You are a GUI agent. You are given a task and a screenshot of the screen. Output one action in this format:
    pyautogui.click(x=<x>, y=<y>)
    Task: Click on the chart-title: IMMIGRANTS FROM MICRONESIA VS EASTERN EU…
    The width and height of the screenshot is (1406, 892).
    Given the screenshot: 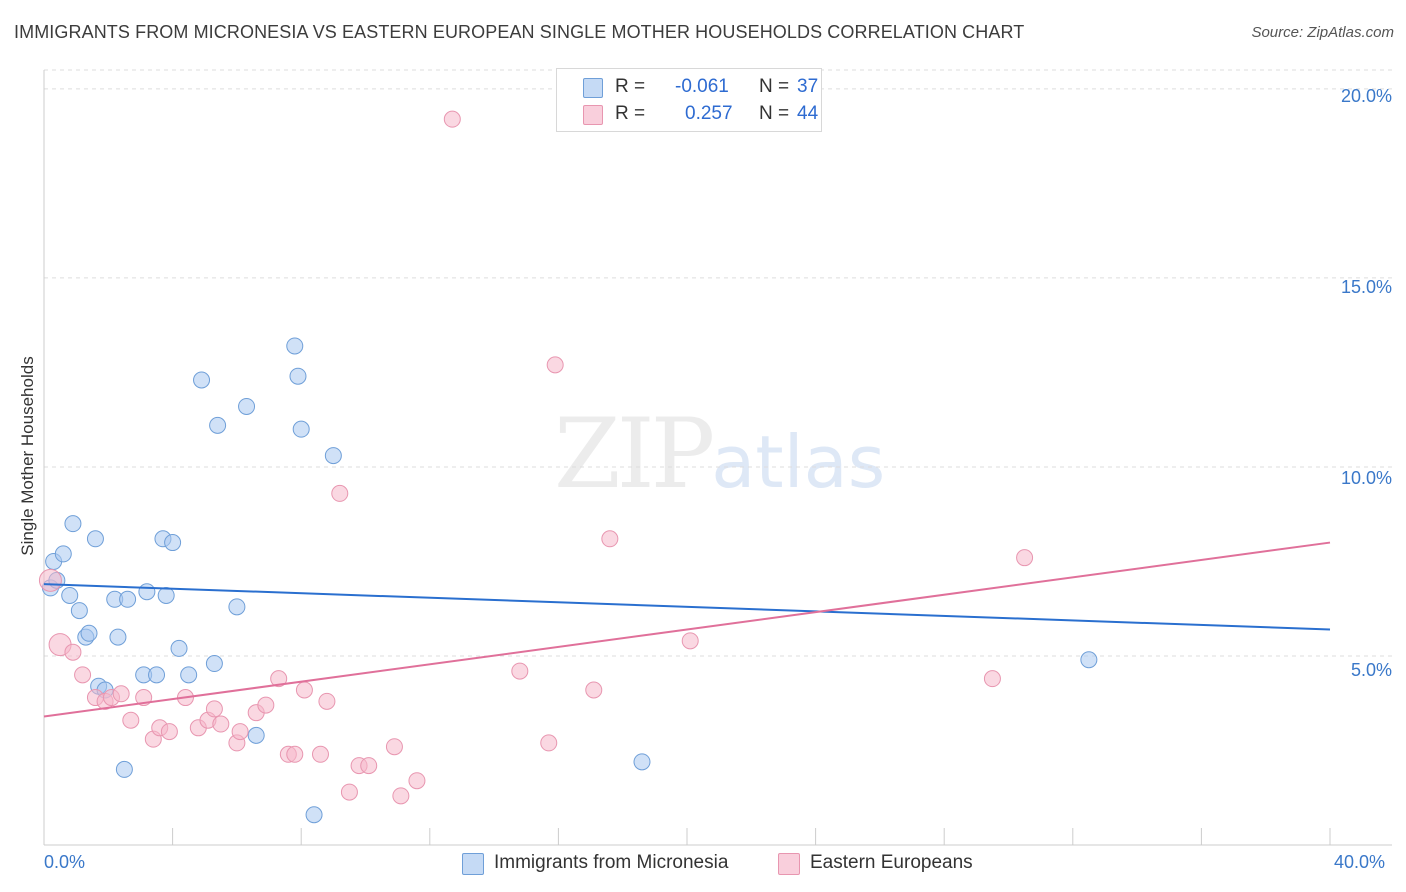 What is the action you would take?
    pyautogui.click(x=519, y=32)
    